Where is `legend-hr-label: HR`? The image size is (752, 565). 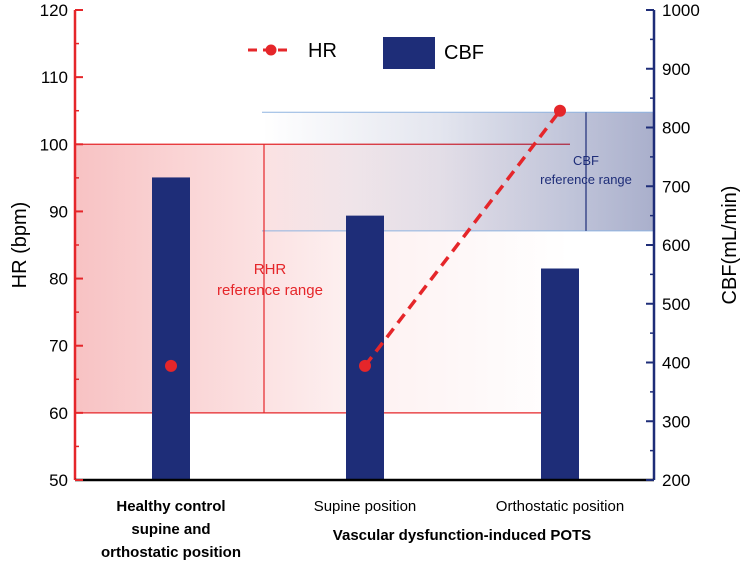
legend-hr-label: HR is located at coordinates (322, 51).